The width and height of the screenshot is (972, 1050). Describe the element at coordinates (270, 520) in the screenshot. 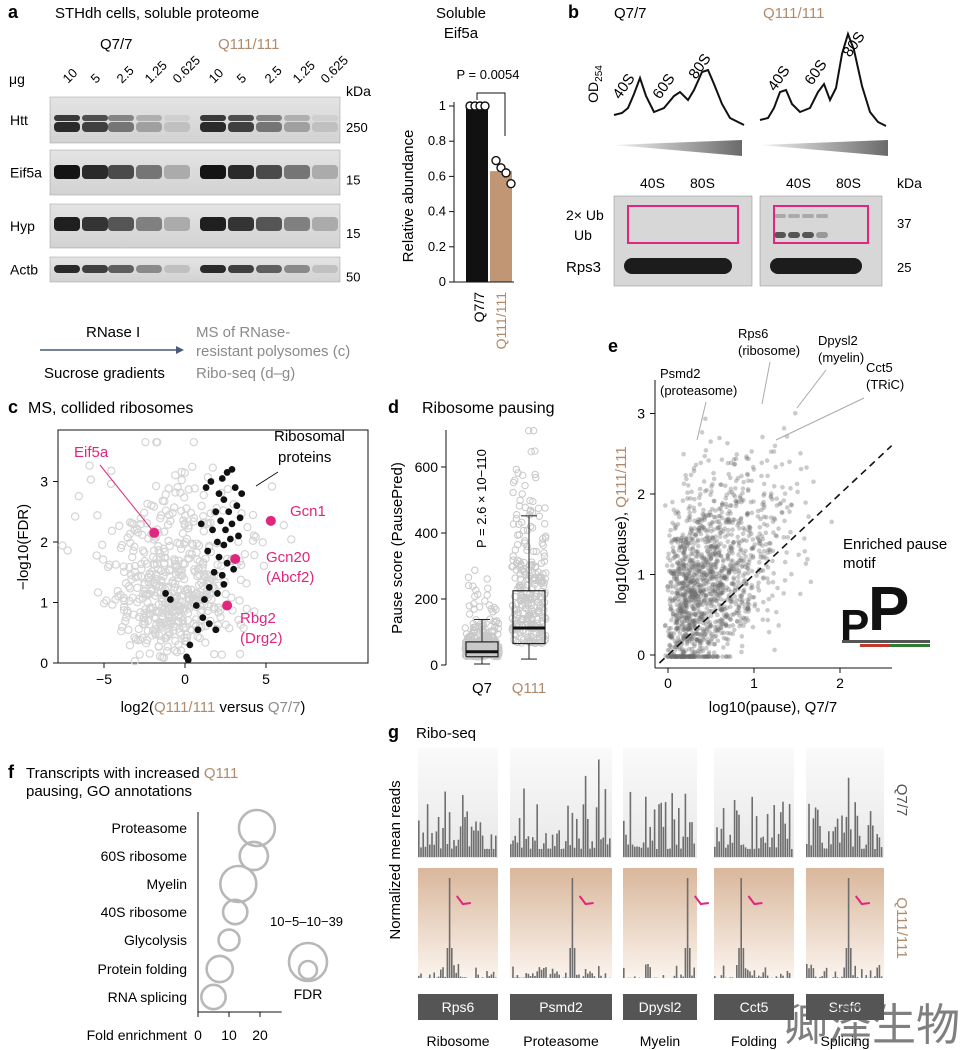

I see `highlighted-protein-point` at that location.